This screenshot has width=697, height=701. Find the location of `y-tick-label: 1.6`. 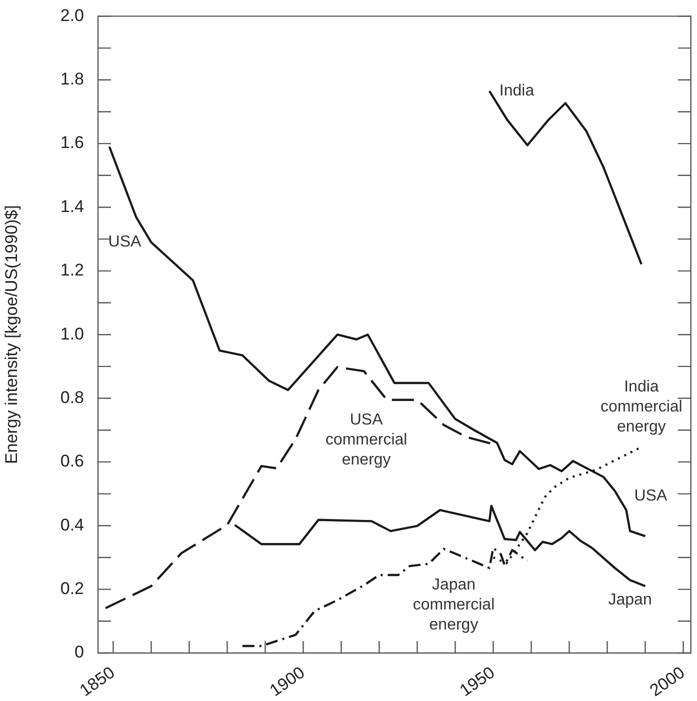

y-tick-label: 1.6 is located at coordinates (72, 142).